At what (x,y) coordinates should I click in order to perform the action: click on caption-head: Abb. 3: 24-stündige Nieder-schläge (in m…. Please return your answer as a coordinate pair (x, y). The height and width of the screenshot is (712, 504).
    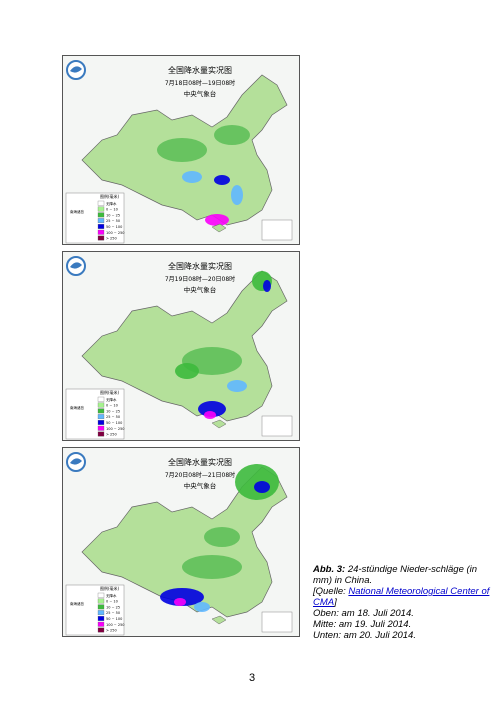
    Looking at the image, I should click on (405, 575).